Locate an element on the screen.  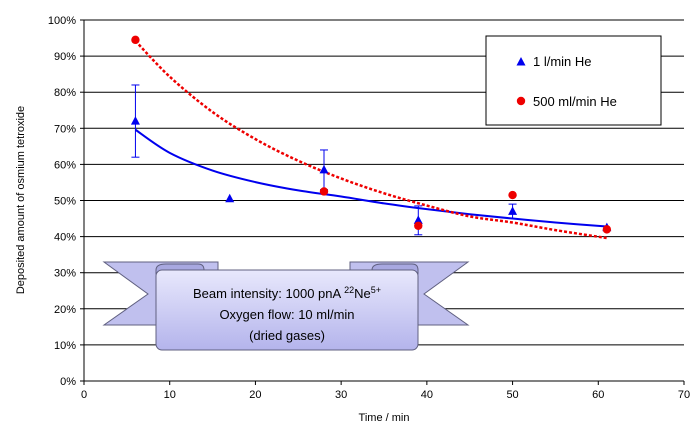
x-tick-label: 30 is located at coordinates (341, 395).